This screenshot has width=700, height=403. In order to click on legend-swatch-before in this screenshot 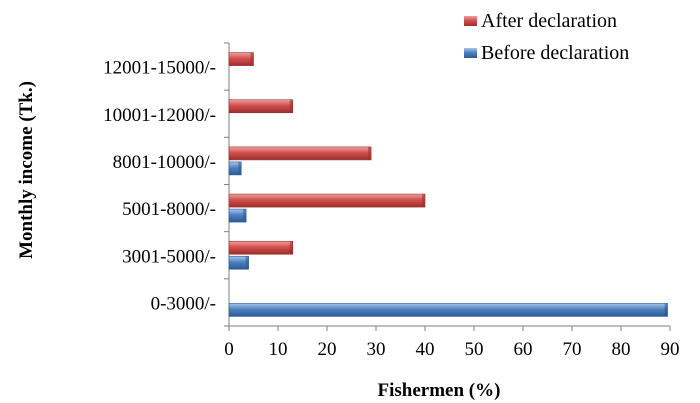, I will do `click(470, 53)`.